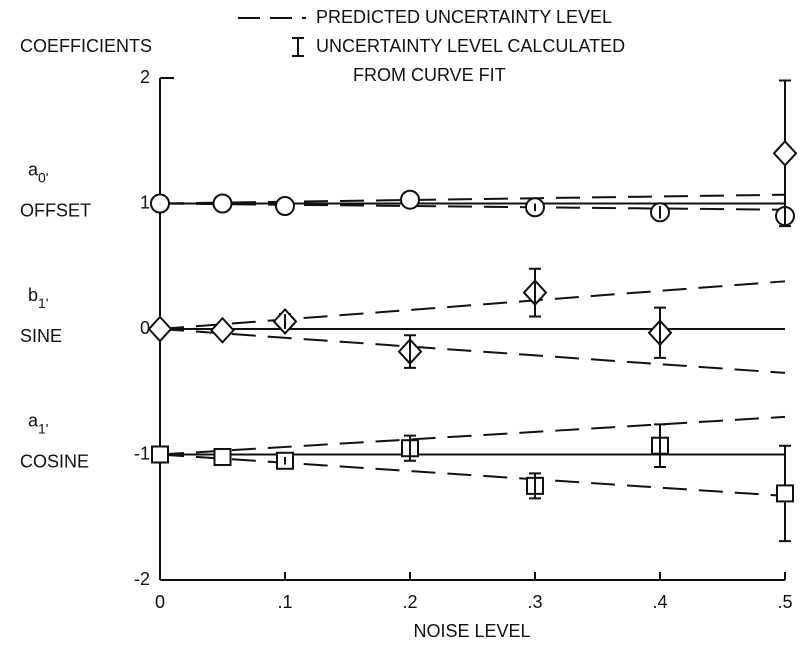 The width and height of the screenshot is (800, 650). What do you see at coordinates (659, 602) in the screenshot?
I see `x-tick-label: .4` at bounding box center [659, 602].